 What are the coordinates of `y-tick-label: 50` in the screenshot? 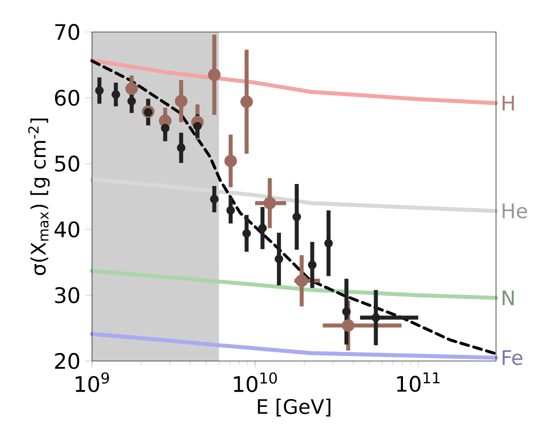 It's located at (67, 164).